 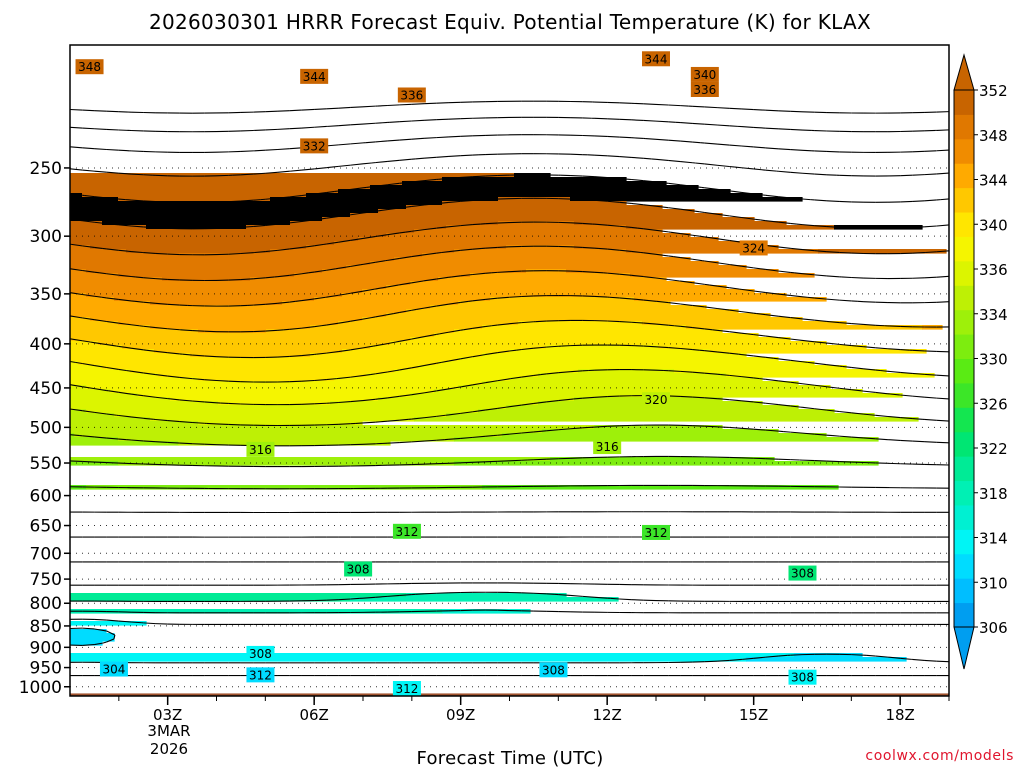 What do you see at coordinates (168, 731) in the screenshot?
I see `date-label-line-1: 3MAR` at bounding box center [168, 731].